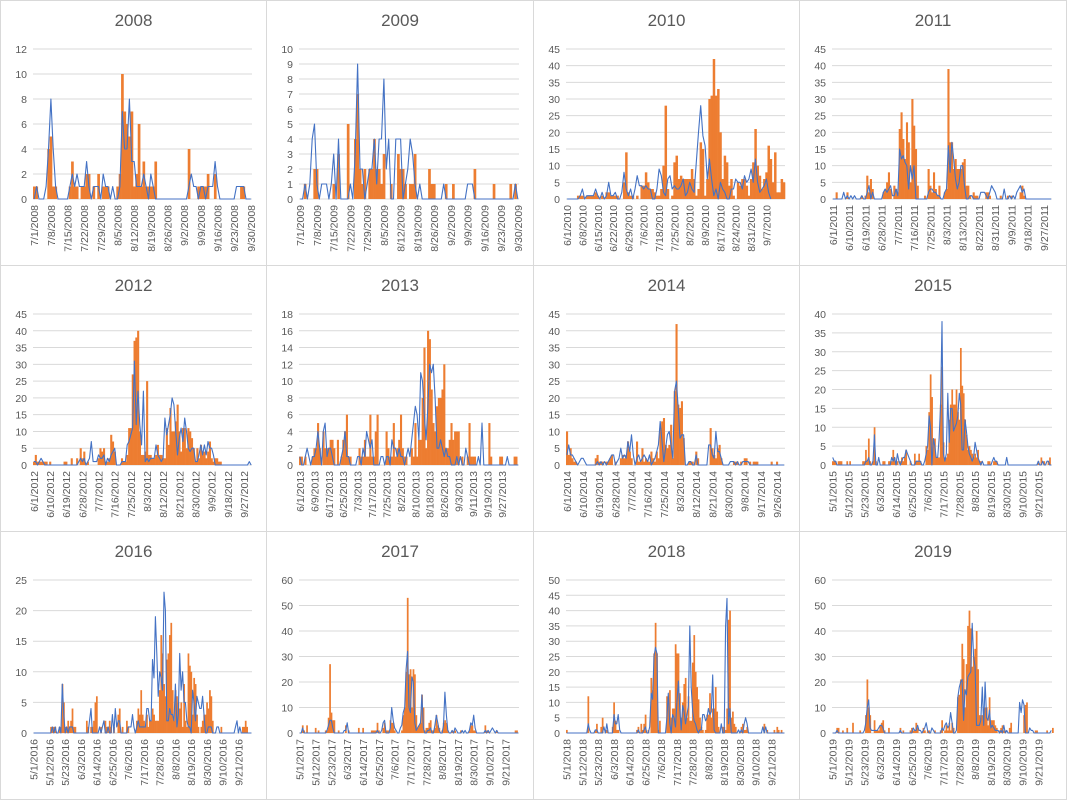 The height and width of the screenshot is (800, 1067). Describe the element at coordinates (866, 228) in the screenshot. I see `x-tick-label: 6/19/2011` at that location.